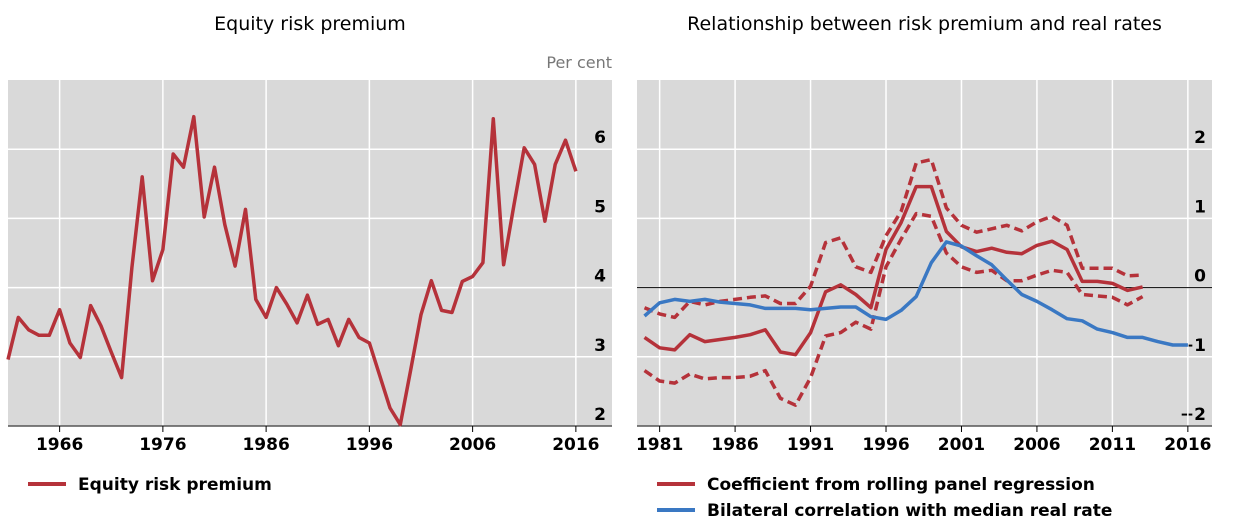 This screenshot has width=1237, height=518. I want to click on x-tick-label: 1991, so click(810, 445).